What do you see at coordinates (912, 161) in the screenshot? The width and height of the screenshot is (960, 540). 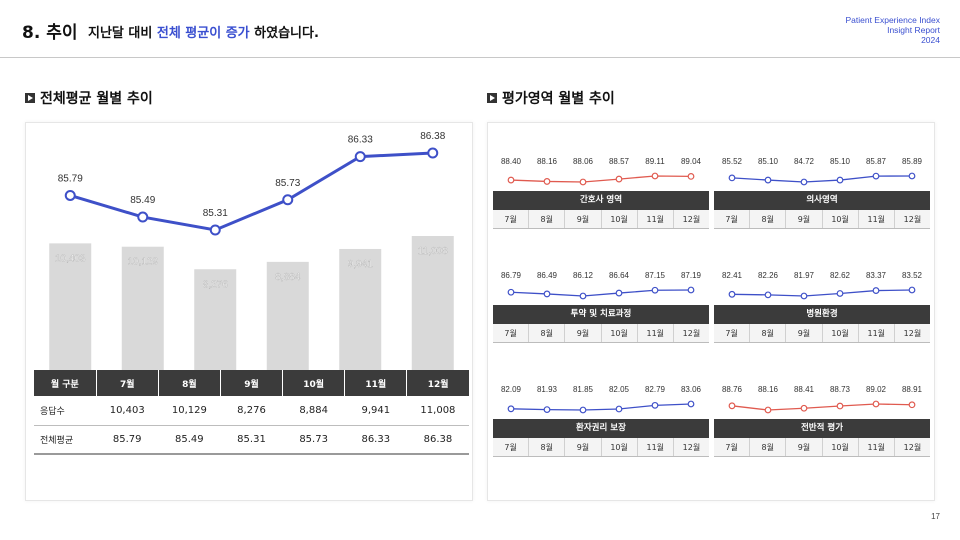 I see `area-value-label-6: 85.89` at bounding box center [912, 161].